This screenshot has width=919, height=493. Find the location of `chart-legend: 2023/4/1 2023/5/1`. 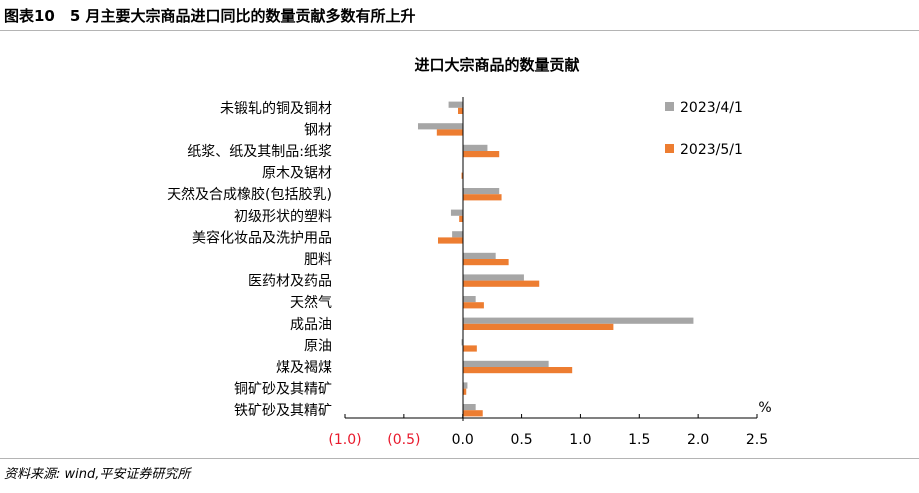

chart-legend: 2023/4/1 2023/5/1 is located at coordinates (704, 129).